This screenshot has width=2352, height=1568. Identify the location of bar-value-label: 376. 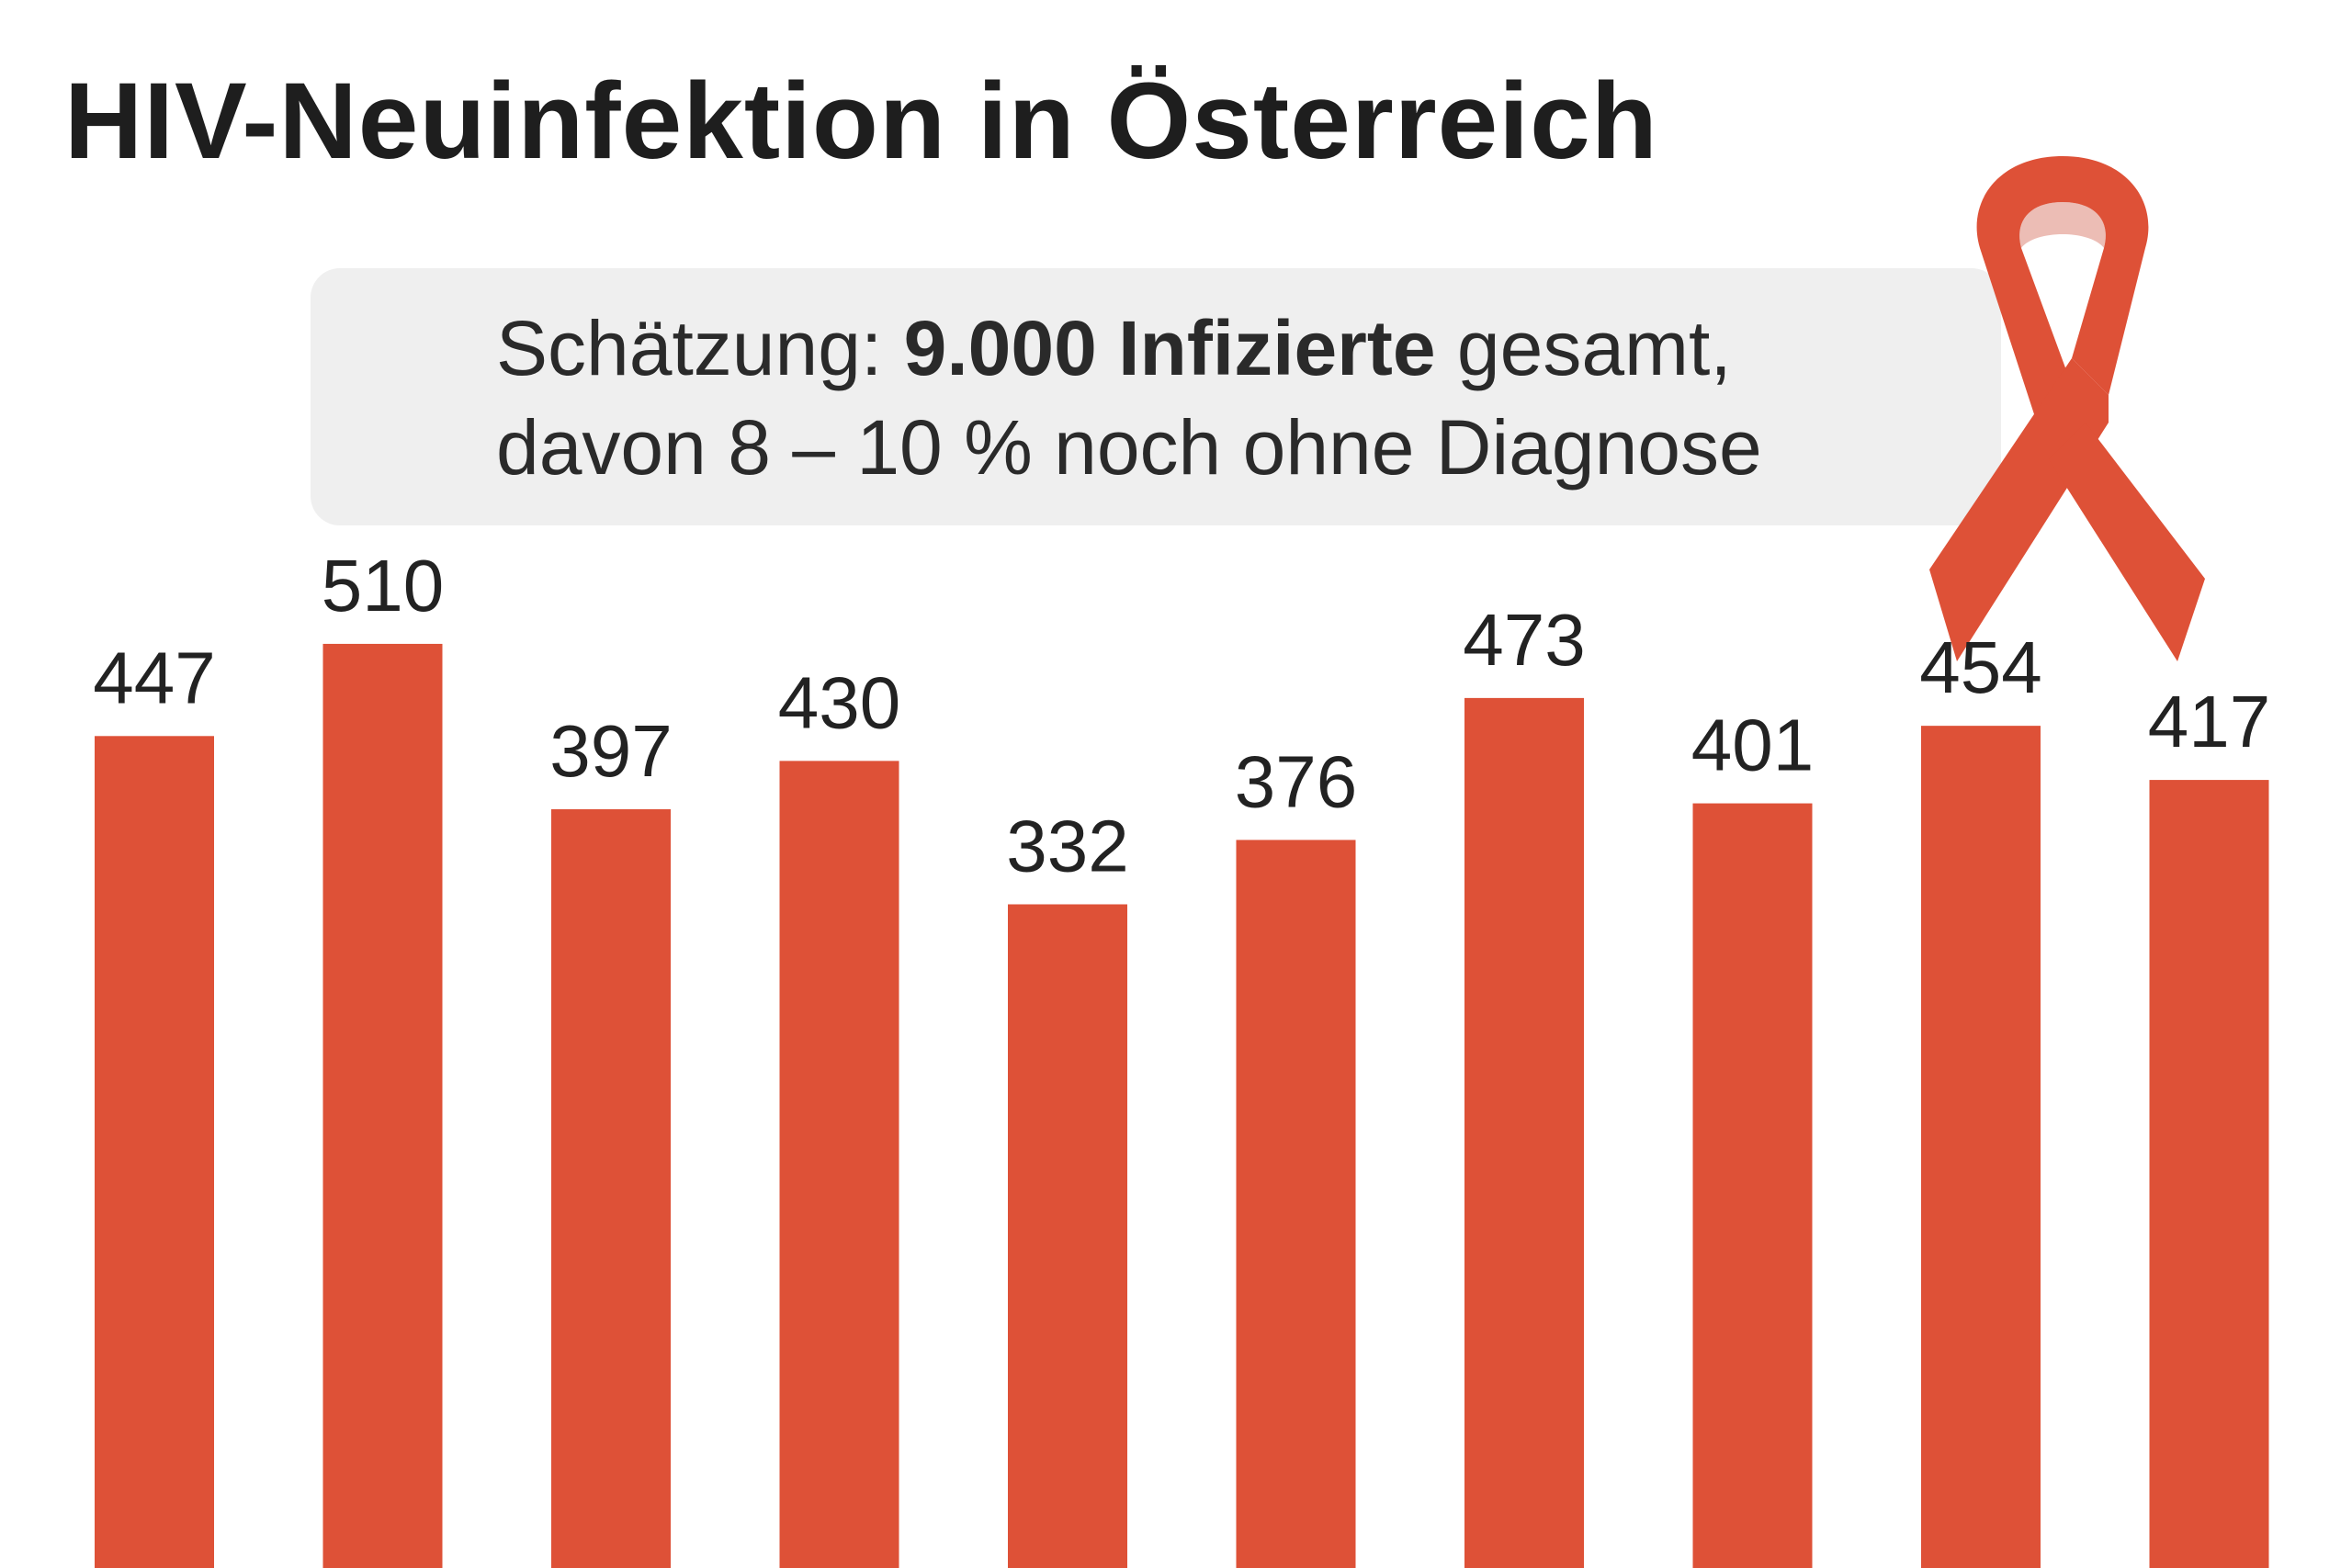
(1296, 781).